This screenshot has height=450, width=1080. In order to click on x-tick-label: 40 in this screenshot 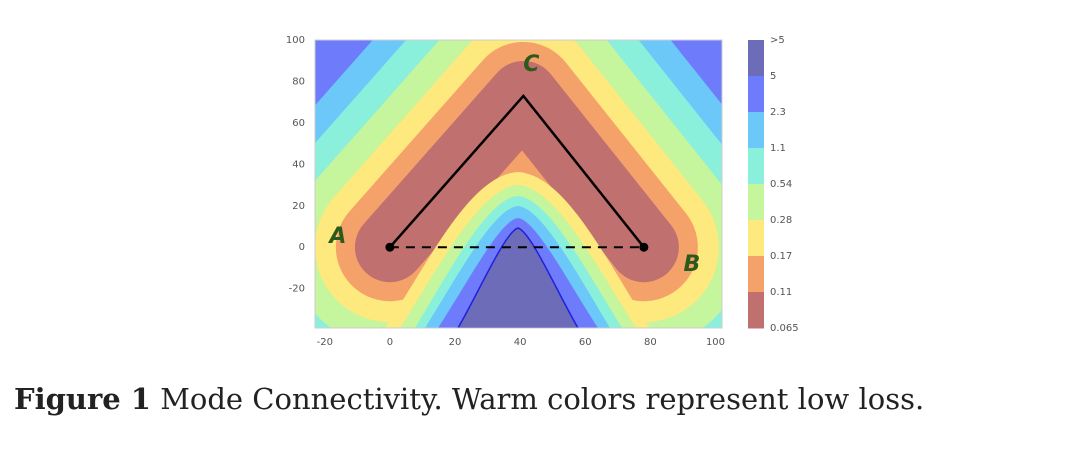, I will do `click(520, 342)`.